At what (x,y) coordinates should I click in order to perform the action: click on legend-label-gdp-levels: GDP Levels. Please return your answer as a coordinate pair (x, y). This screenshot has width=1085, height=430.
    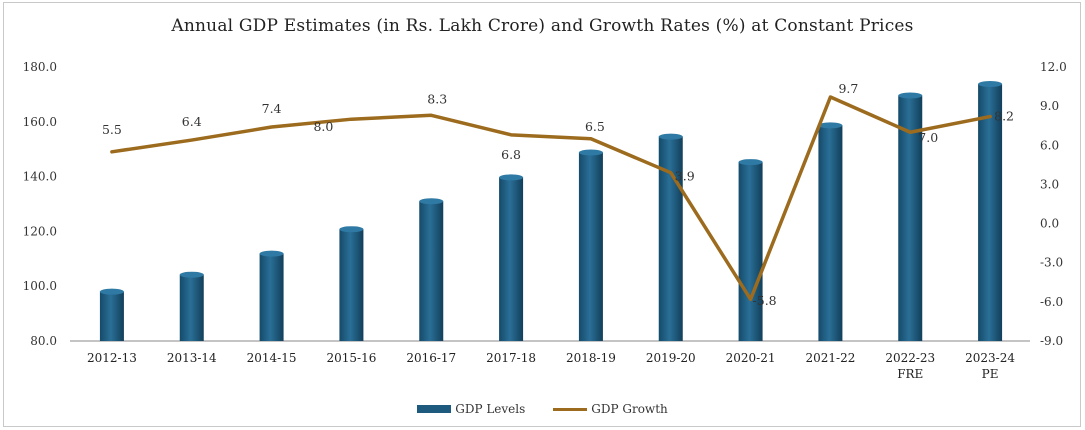
    Looking at the image, I should click on (490, 409).